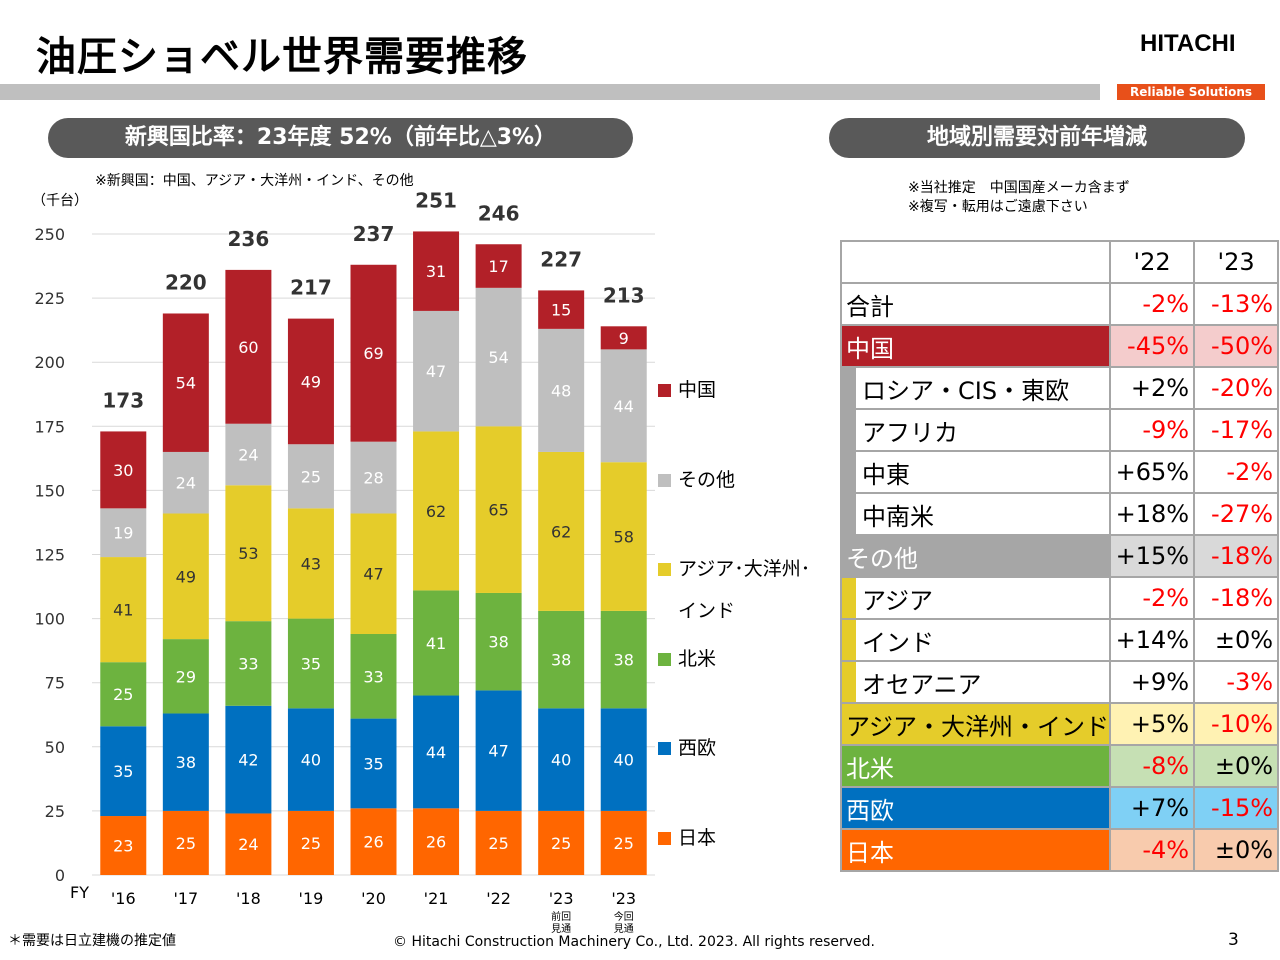  I want to click on column-header: '23, so click(1236, 262).